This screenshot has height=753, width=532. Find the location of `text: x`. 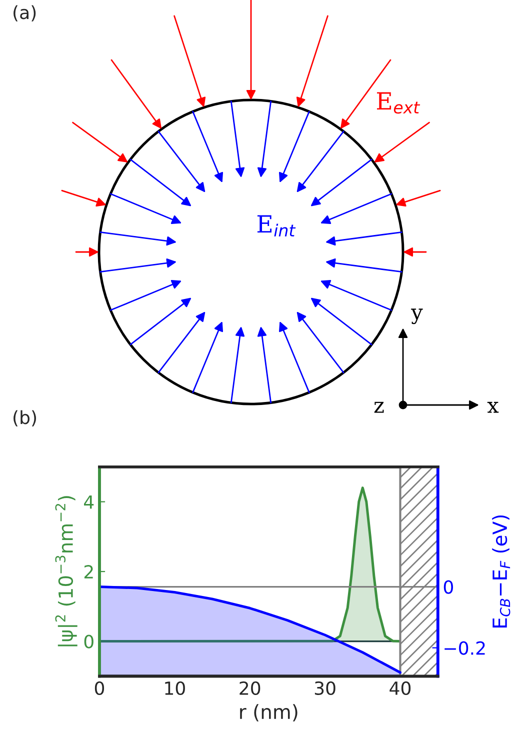

text: x is located at coordinates (493, 407).